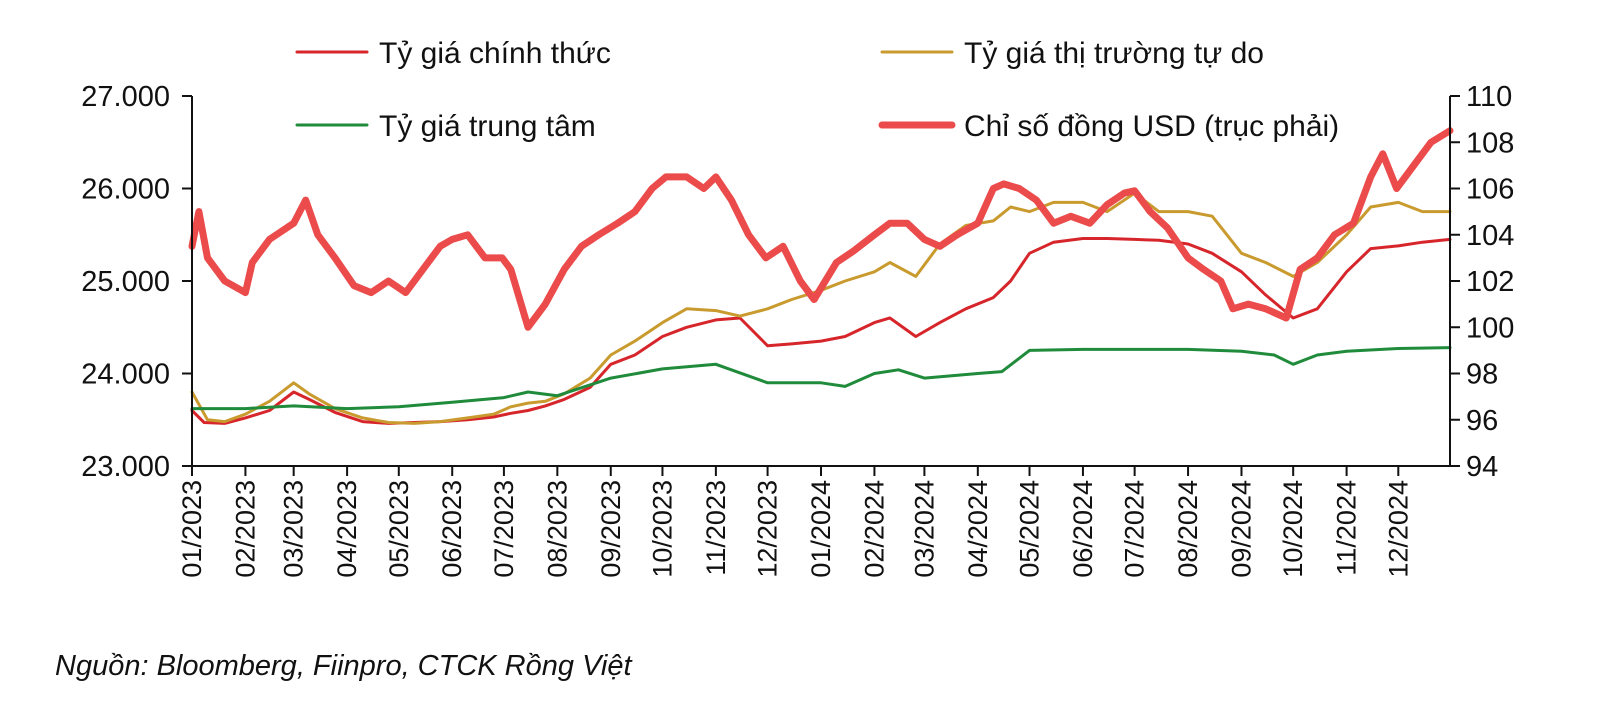 The height and width of the screenshot is (725, 1600). Describe the element at coordinates (1083, 529) in the screenshot. I see `x-tick-label: 06/2024` at that location.